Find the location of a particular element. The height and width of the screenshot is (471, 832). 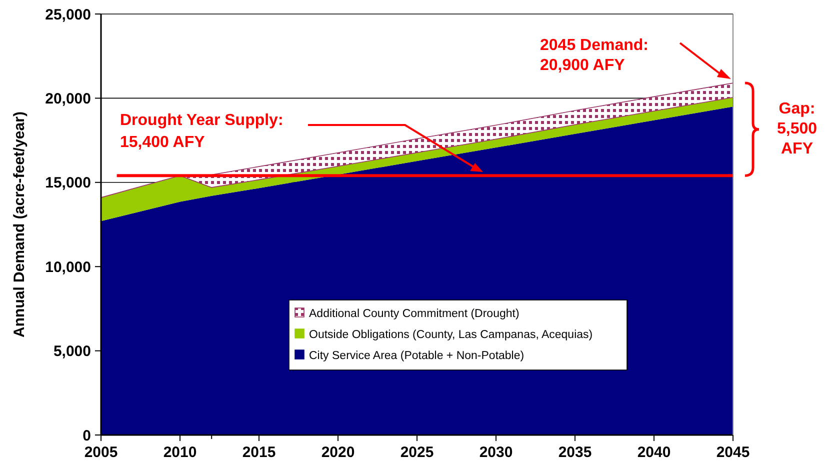

x-tick-label: 2045 is located at coordinates (733, 452).